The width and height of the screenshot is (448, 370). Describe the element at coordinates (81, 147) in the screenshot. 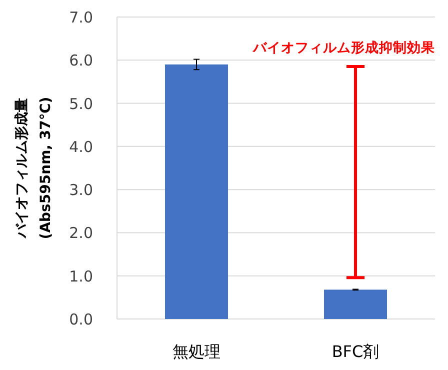

I see `y-tick-label: 4.0` at that location.